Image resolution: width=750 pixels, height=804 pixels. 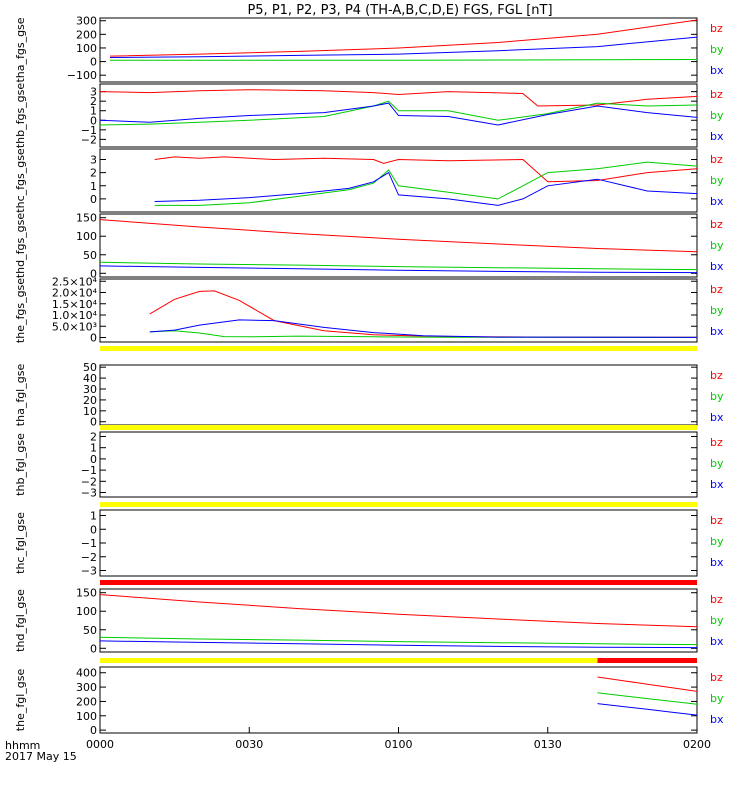 I want to click on panel-7: 10−1−2−3 thc_fgl_gse bz by bx, so click(x=369, y=543).